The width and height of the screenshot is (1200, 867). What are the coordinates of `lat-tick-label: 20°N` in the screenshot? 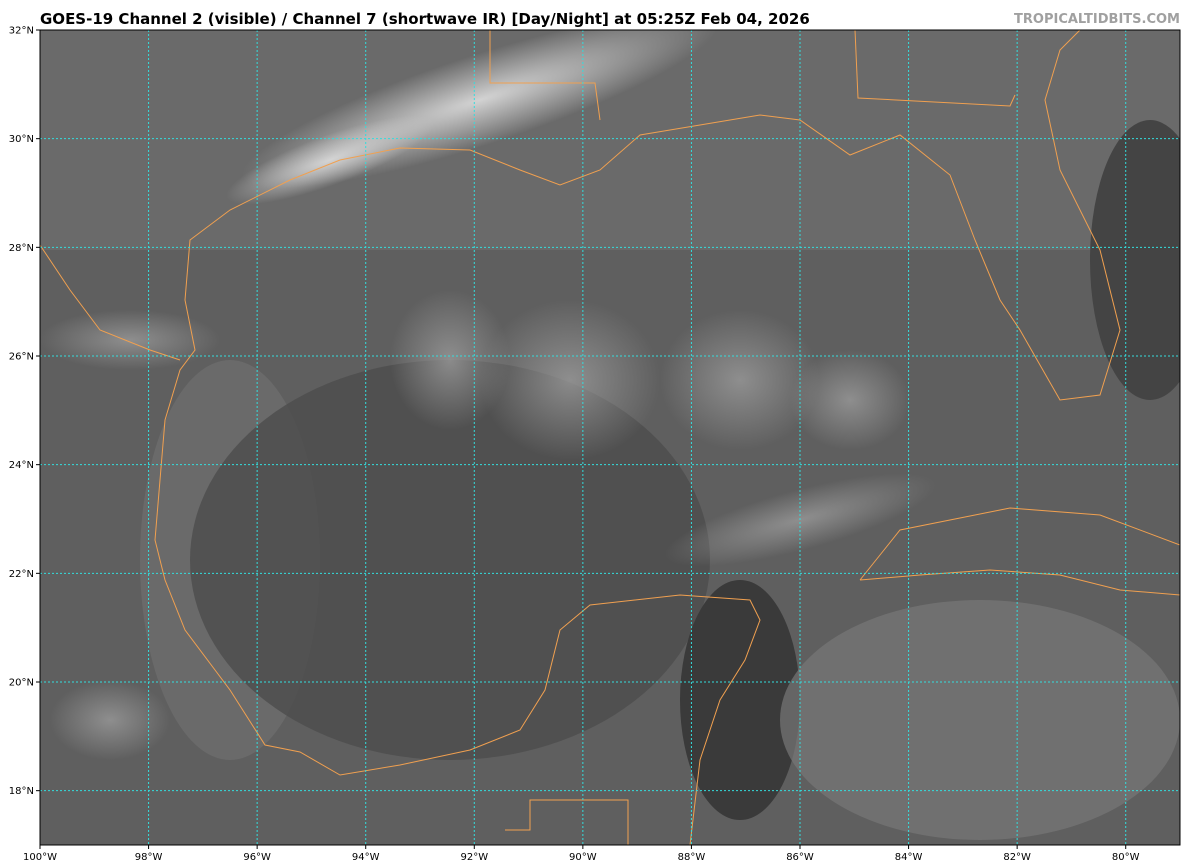 It's located at (21, 683).